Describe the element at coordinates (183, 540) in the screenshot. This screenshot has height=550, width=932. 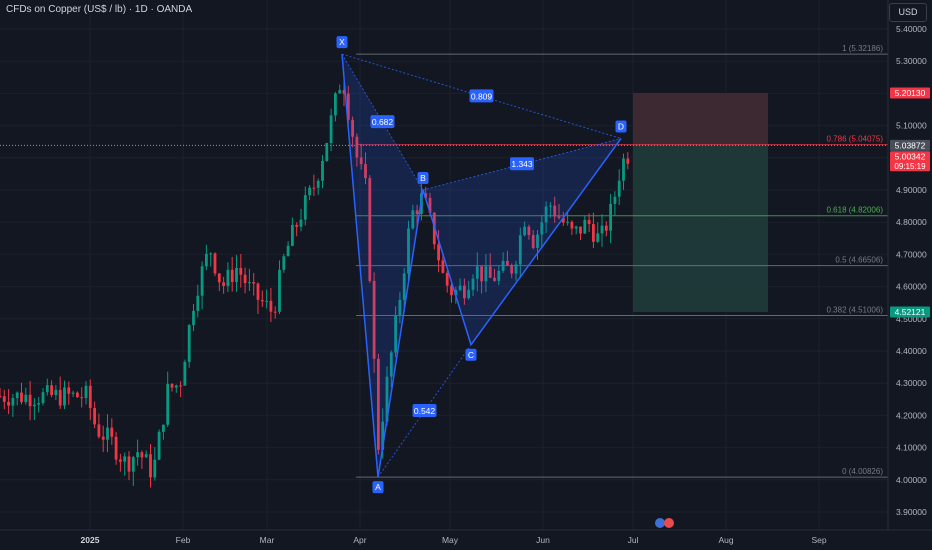
I see `time-tick-label: Feb` at that location.